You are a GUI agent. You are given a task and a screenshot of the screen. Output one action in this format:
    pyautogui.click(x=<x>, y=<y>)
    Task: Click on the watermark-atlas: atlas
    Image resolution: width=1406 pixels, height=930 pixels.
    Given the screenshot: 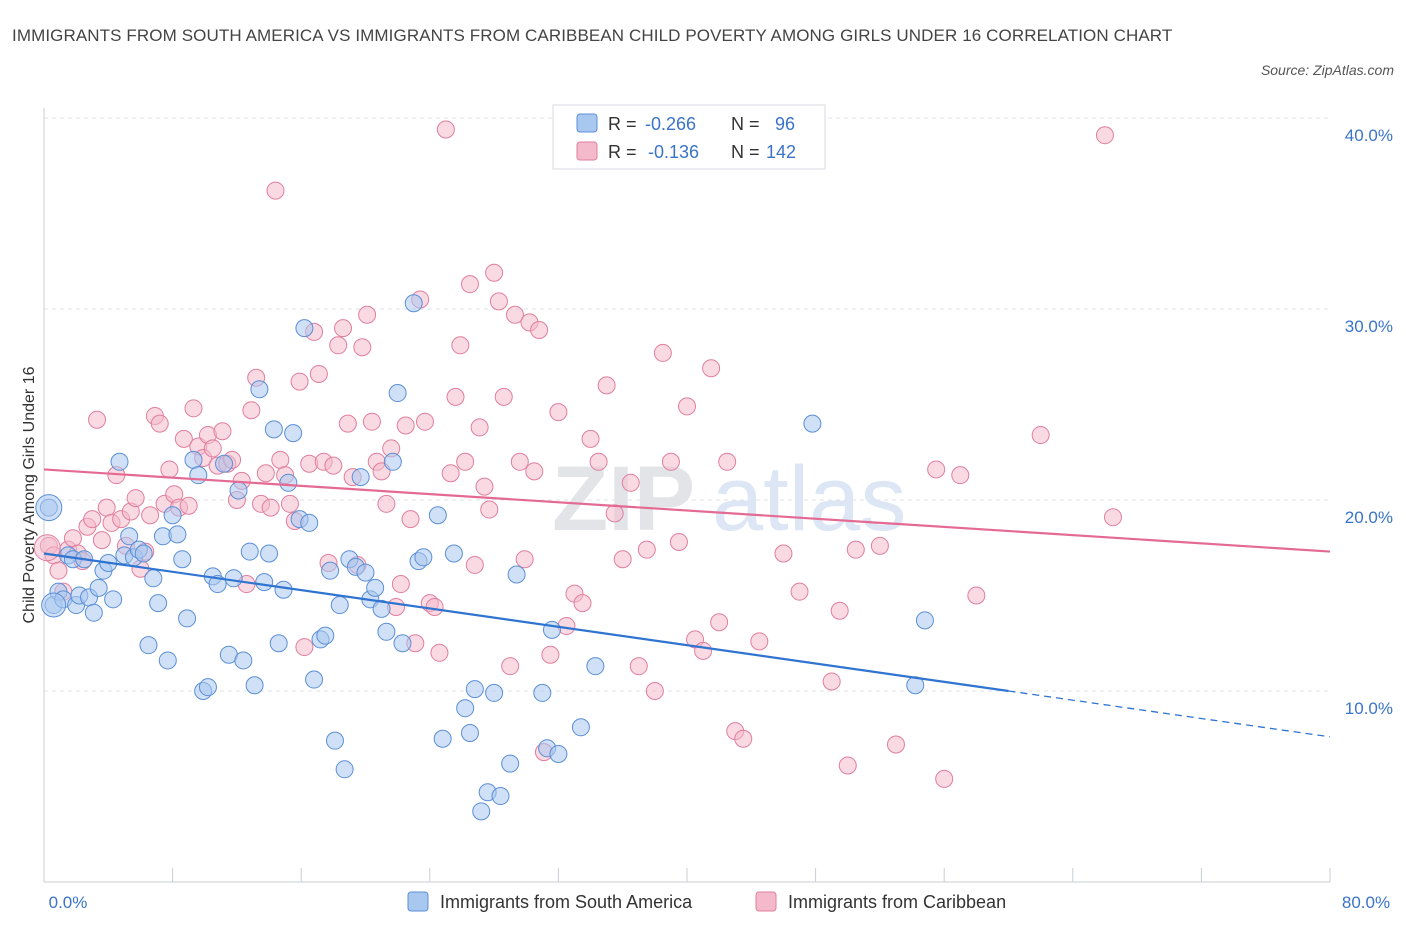 What is the action you would take?
    pyautogui.click(x=809, y=499)
    